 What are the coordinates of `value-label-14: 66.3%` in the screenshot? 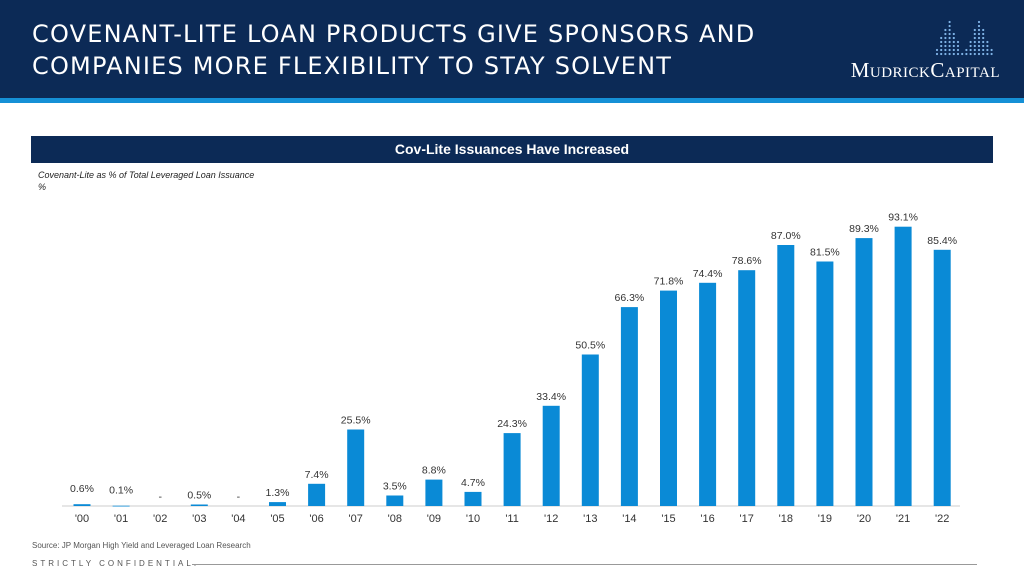 It's located at (630, 298).